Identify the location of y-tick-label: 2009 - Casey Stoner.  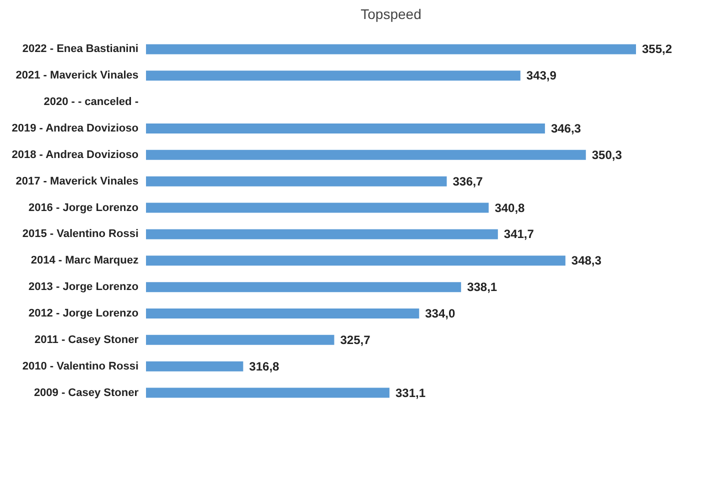
(87, 392).